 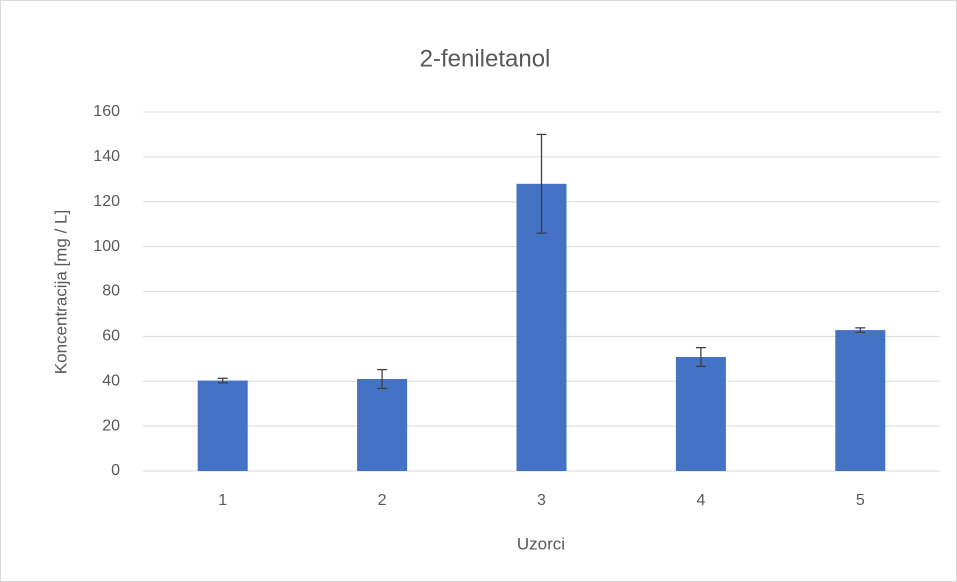 What do you see at coordinates (382, 500) in the screenshot?
I see `x-tick-label: 2` at bounding box center [382, 500].